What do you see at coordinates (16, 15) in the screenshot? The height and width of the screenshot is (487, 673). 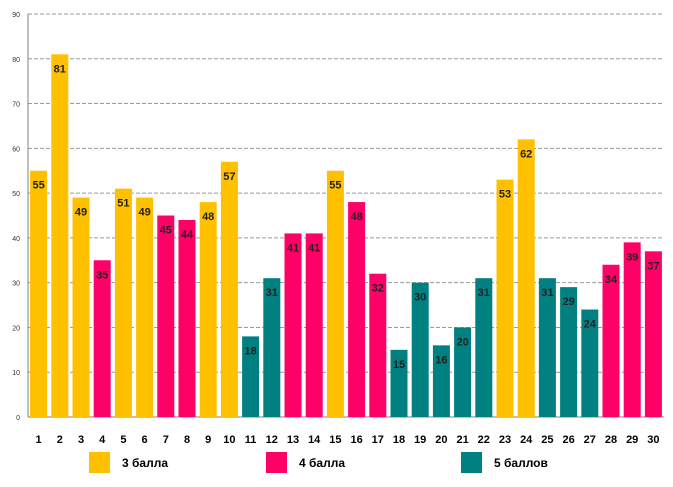 I see `y-tick-label: 90` at bounding box center [16, 15].